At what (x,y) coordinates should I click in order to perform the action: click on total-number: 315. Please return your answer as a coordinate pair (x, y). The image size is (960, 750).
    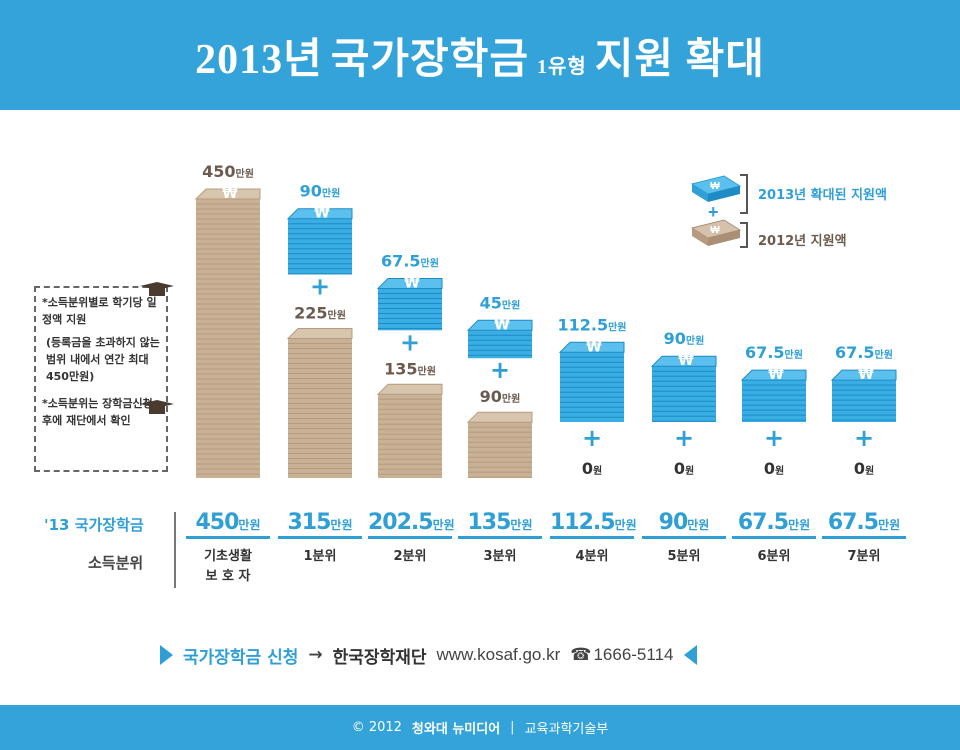
    Looking at the image, I should click on (309, 522).